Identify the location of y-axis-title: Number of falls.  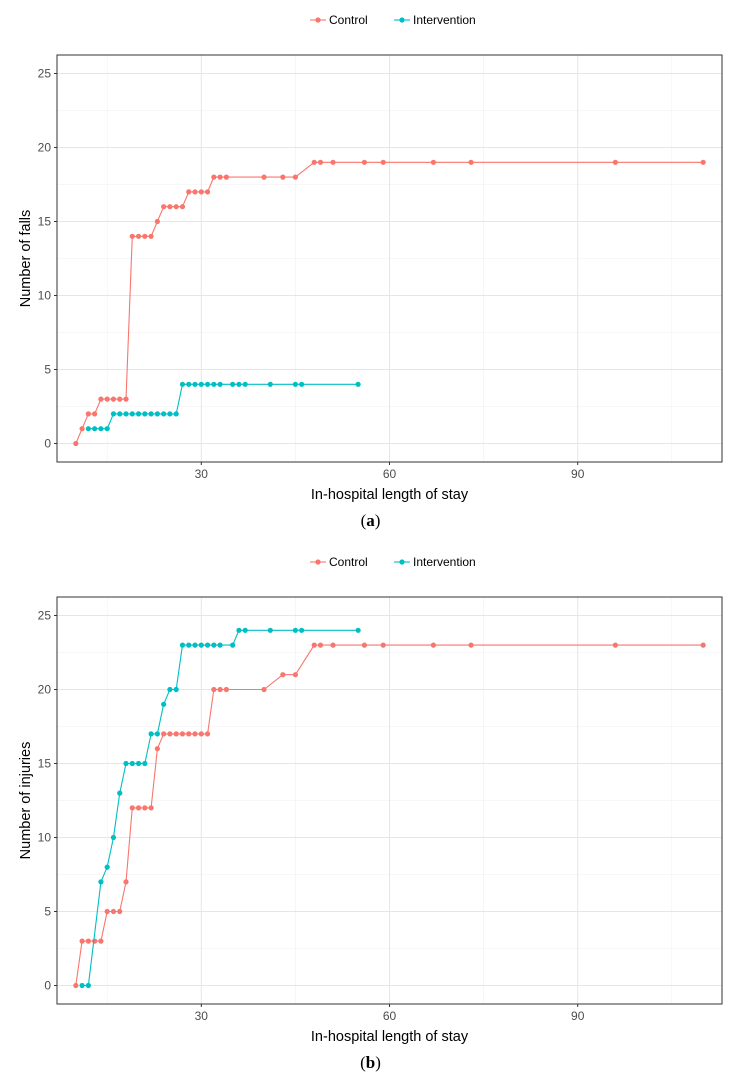
(26, 259).